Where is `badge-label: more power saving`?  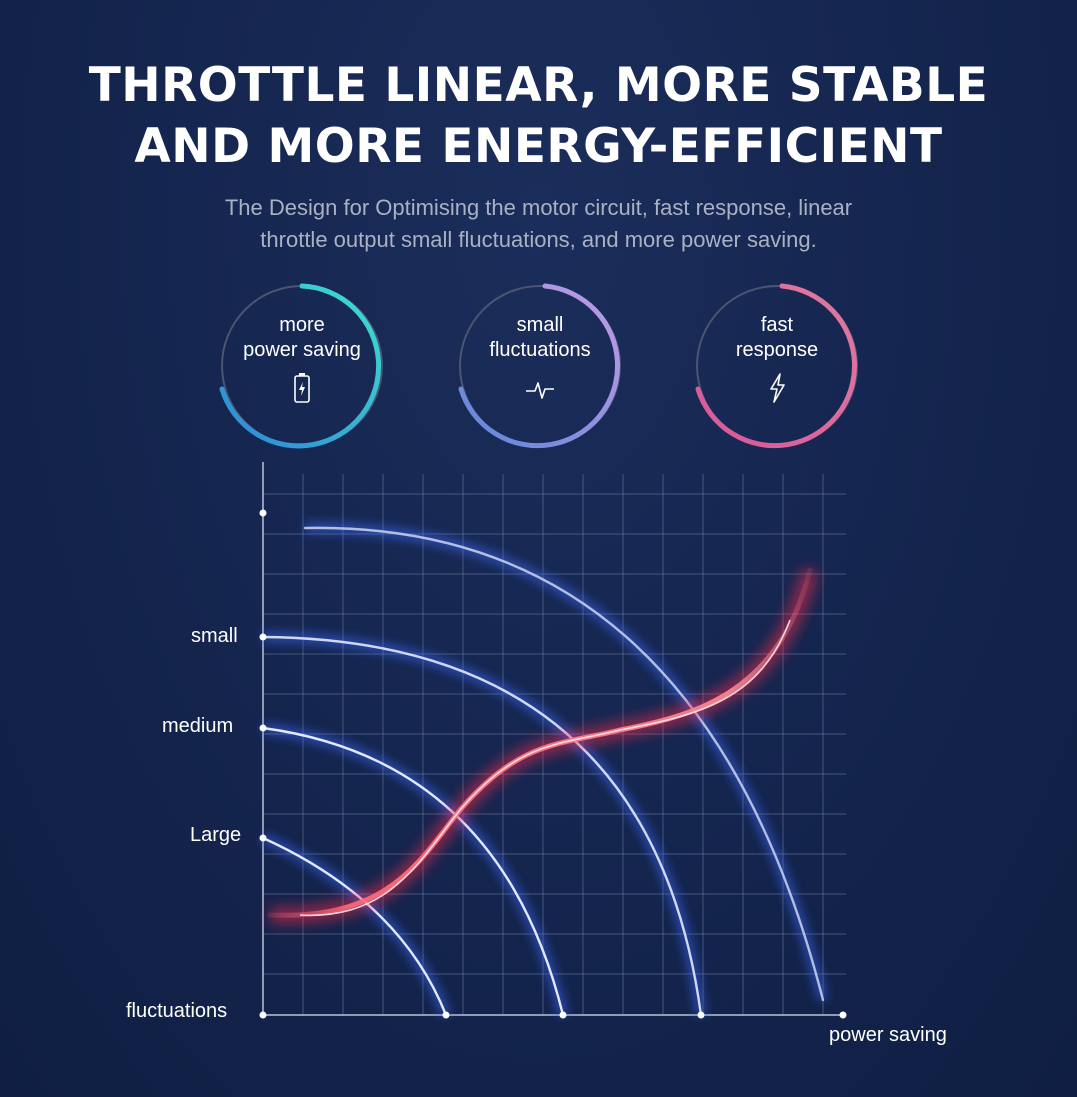 badge-label: more power saving is located at coordinates (302, 338).